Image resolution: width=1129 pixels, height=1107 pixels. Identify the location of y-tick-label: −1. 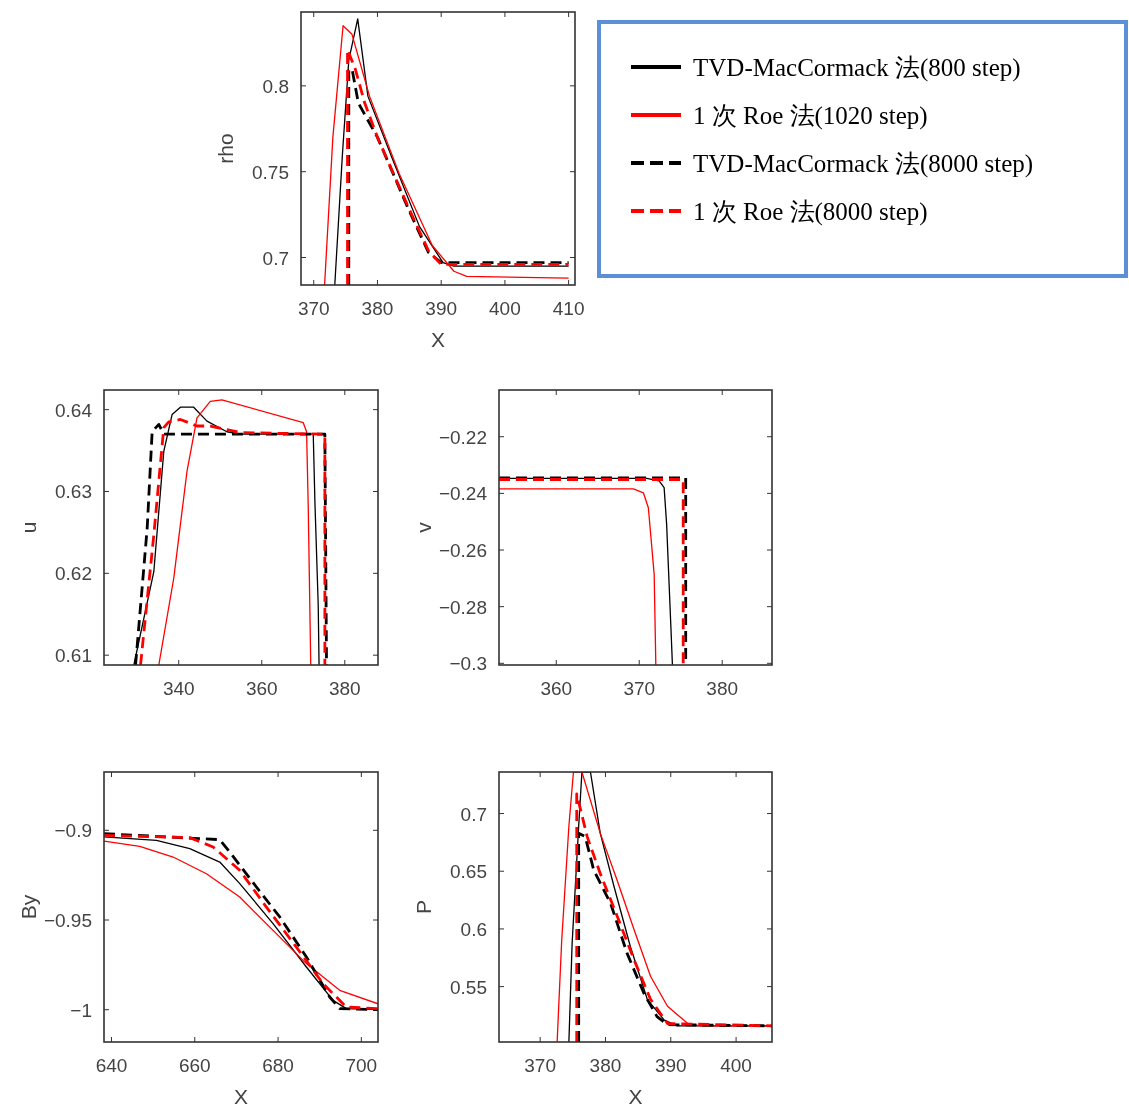
(81, 1010).